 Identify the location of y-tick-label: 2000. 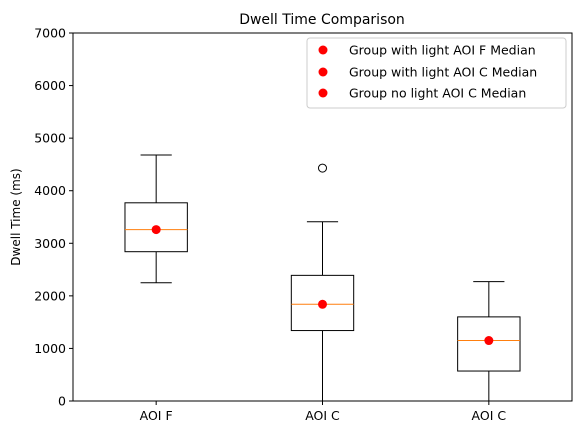
(50, 295).